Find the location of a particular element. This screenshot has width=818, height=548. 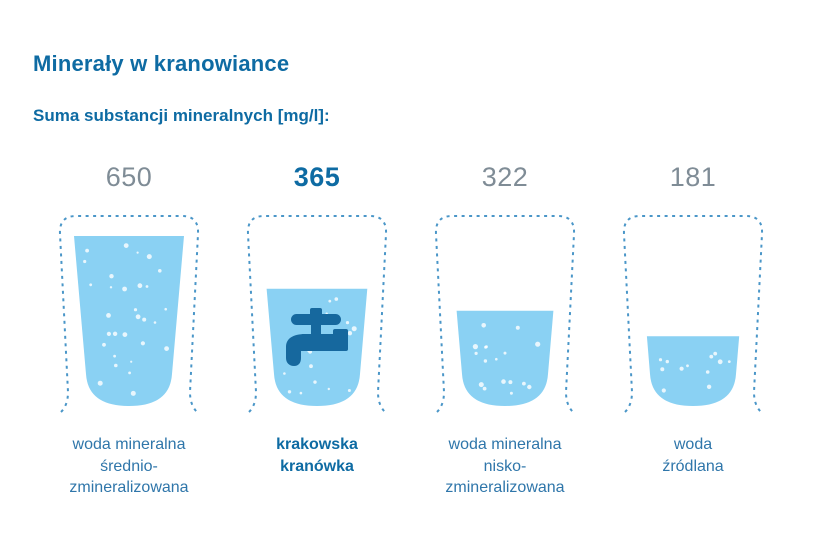

glass-column: 322 woda mineralna nisko- zmineralizowana is located at coordinates (505, 329).